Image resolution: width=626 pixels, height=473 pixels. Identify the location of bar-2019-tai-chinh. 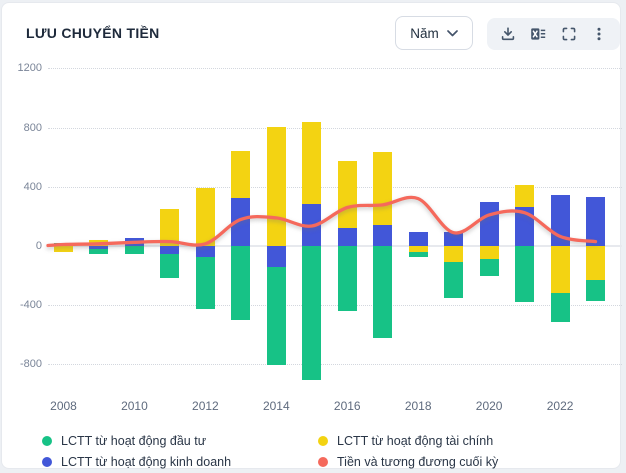
(454, 254).